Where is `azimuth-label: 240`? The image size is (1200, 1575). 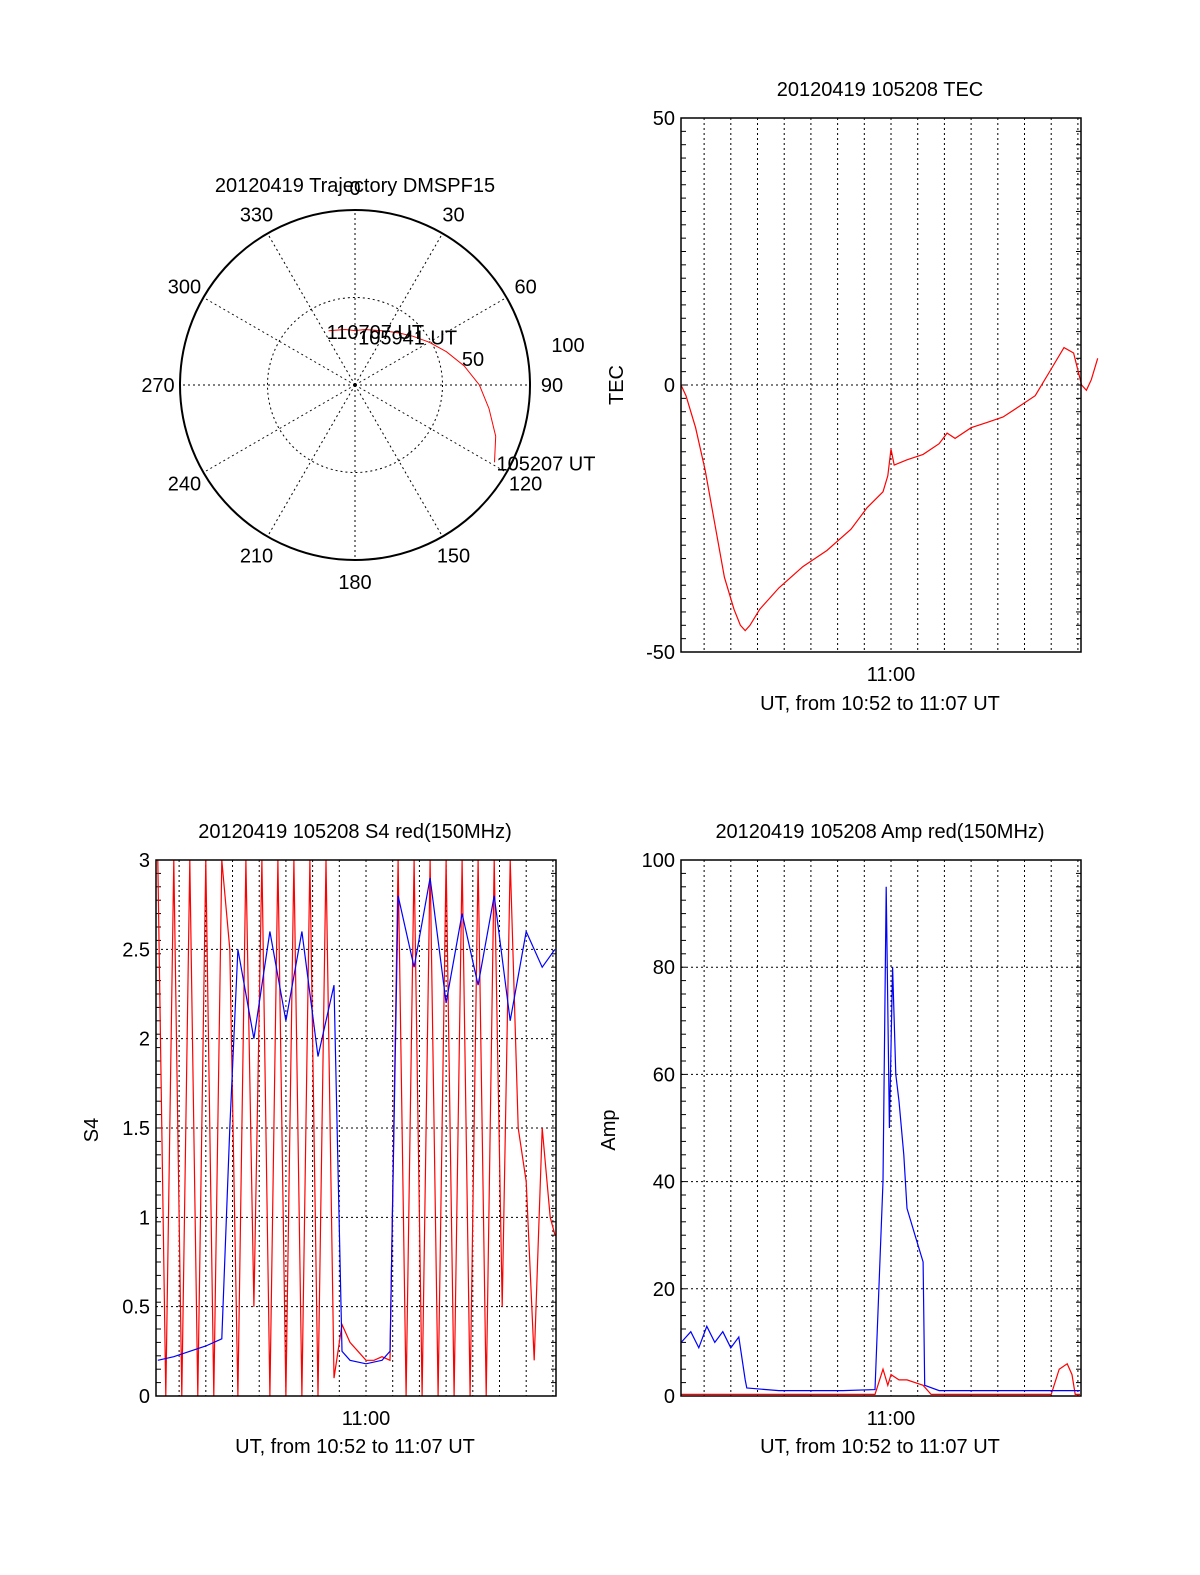 azimuth-label: 240 is located at coordinates (184, 485).